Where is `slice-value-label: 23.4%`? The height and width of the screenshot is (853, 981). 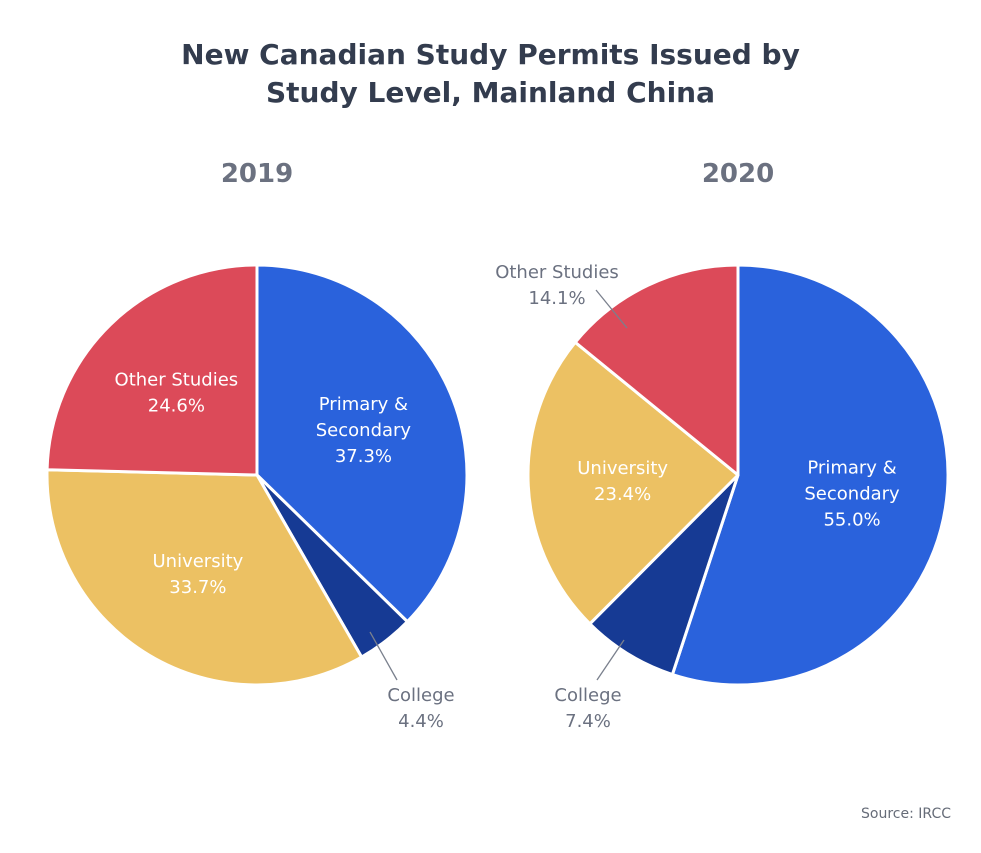 slice-value-label: 23.4% is located at coordinates (622, 494).